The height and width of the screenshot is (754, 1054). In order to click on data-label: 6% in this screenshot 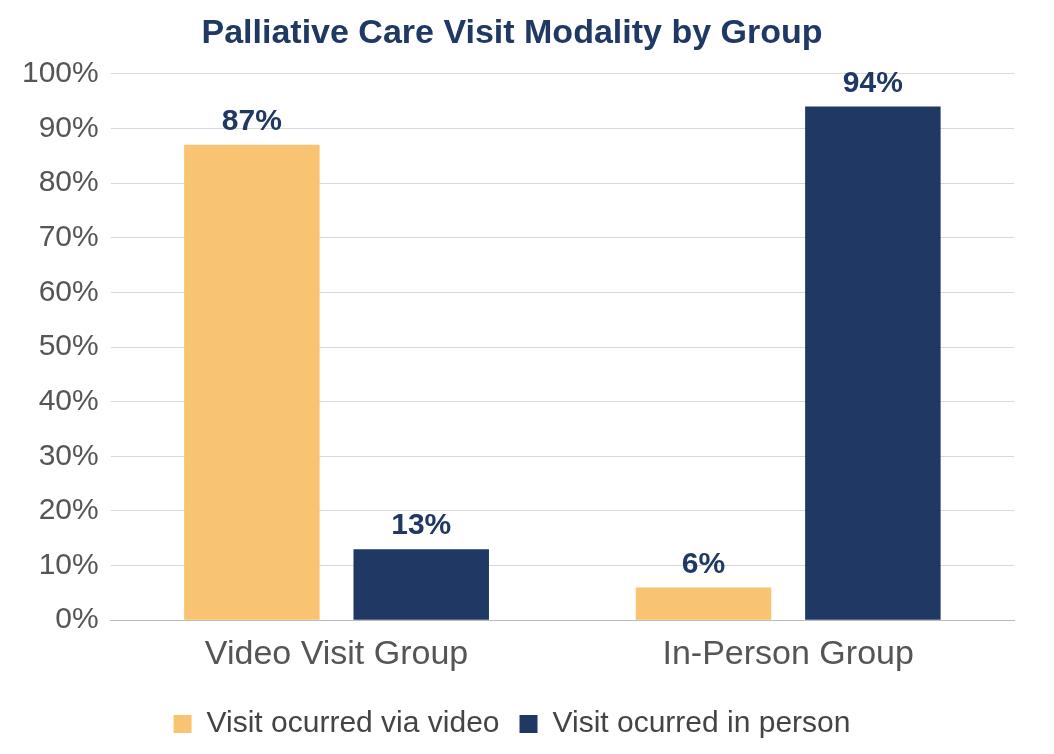, I will do `click(703, 562)`.